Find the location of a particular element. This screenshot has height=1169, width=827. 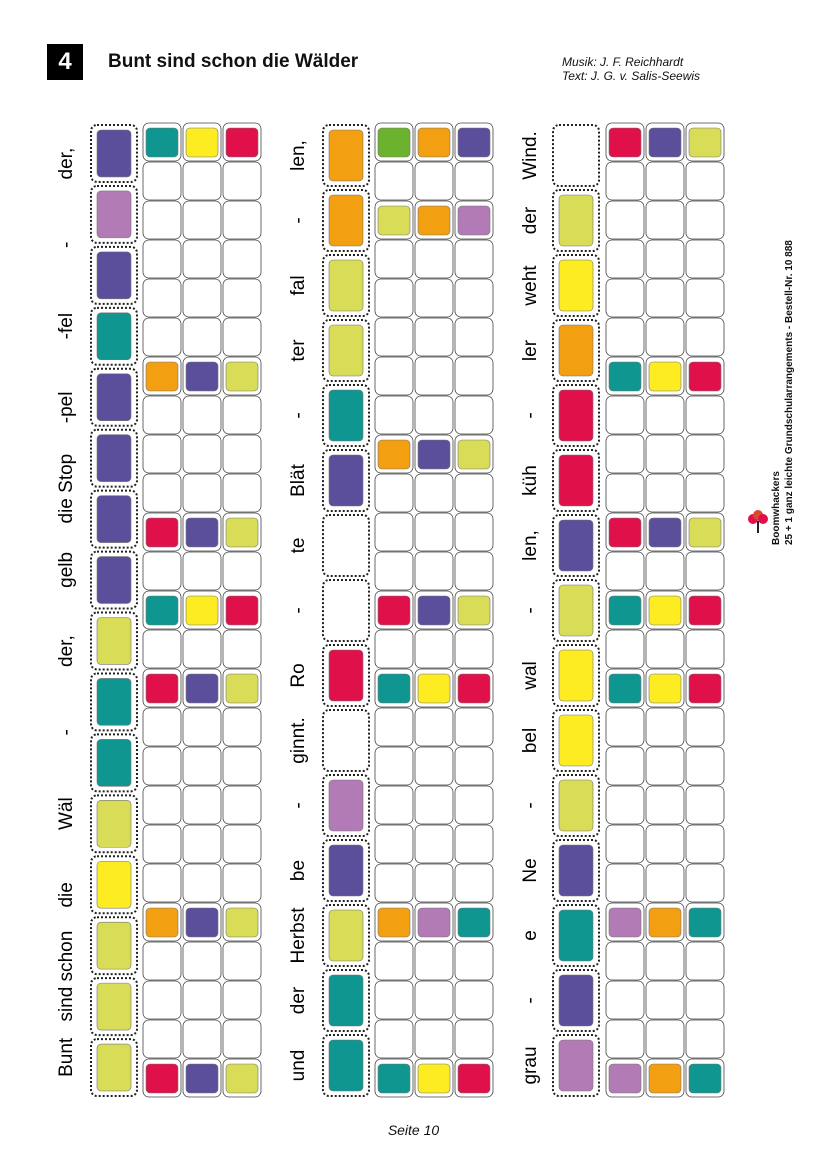

lyric-syllable: wal is located at coordinates (530, 676).